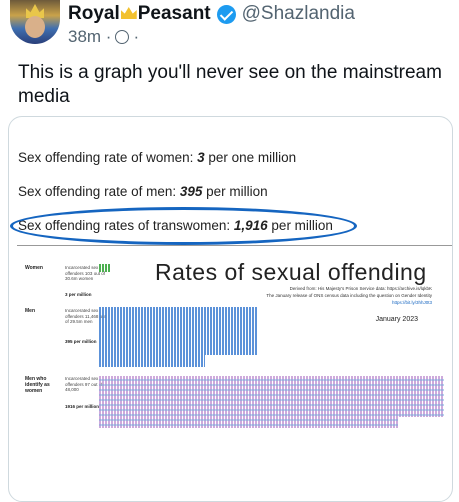  What do you see at coordinates (183, 226) in the screenshot?
I see `highlight-oval` at bounding box center [183, 226].